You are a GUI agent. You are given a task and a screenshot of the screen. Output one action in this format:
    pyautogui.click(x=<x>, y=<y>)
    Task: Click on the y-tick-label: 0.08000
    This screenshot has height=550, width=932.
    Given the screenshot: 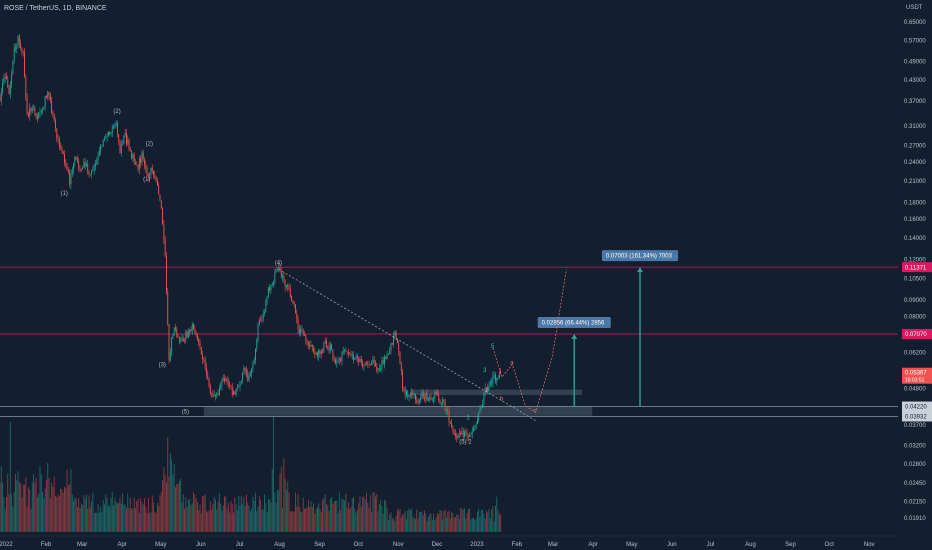 What is the action you would take?
    pyautogui.click(x=915, y=318)
    